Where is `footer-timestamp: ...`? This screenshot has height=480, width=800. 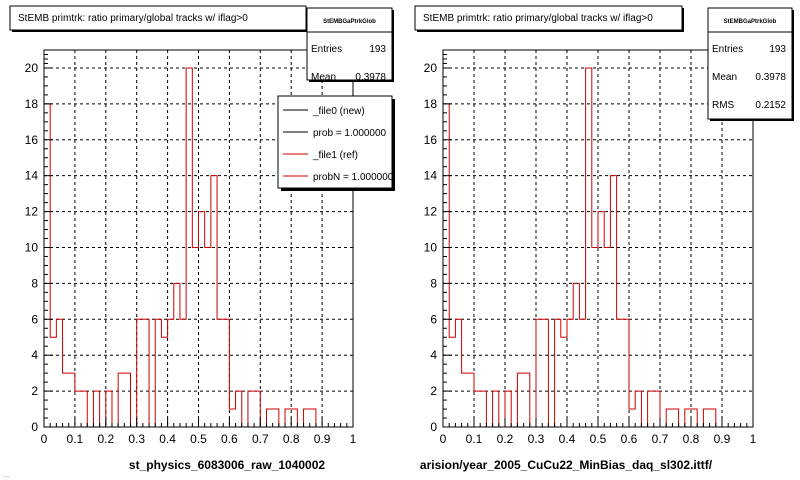
footer-timestamp: ... is located at coordinates (6, 476).